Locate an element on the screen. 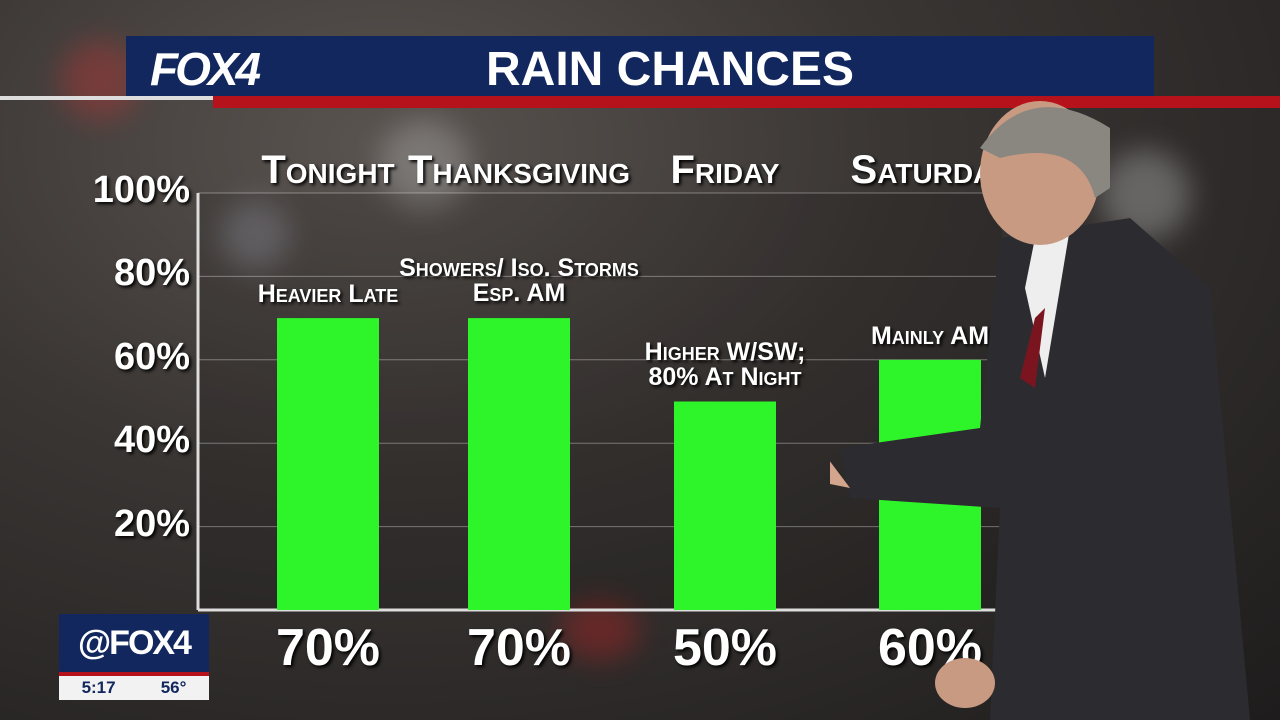  y-tick-label: 80% is located at coordinates (151, 273).